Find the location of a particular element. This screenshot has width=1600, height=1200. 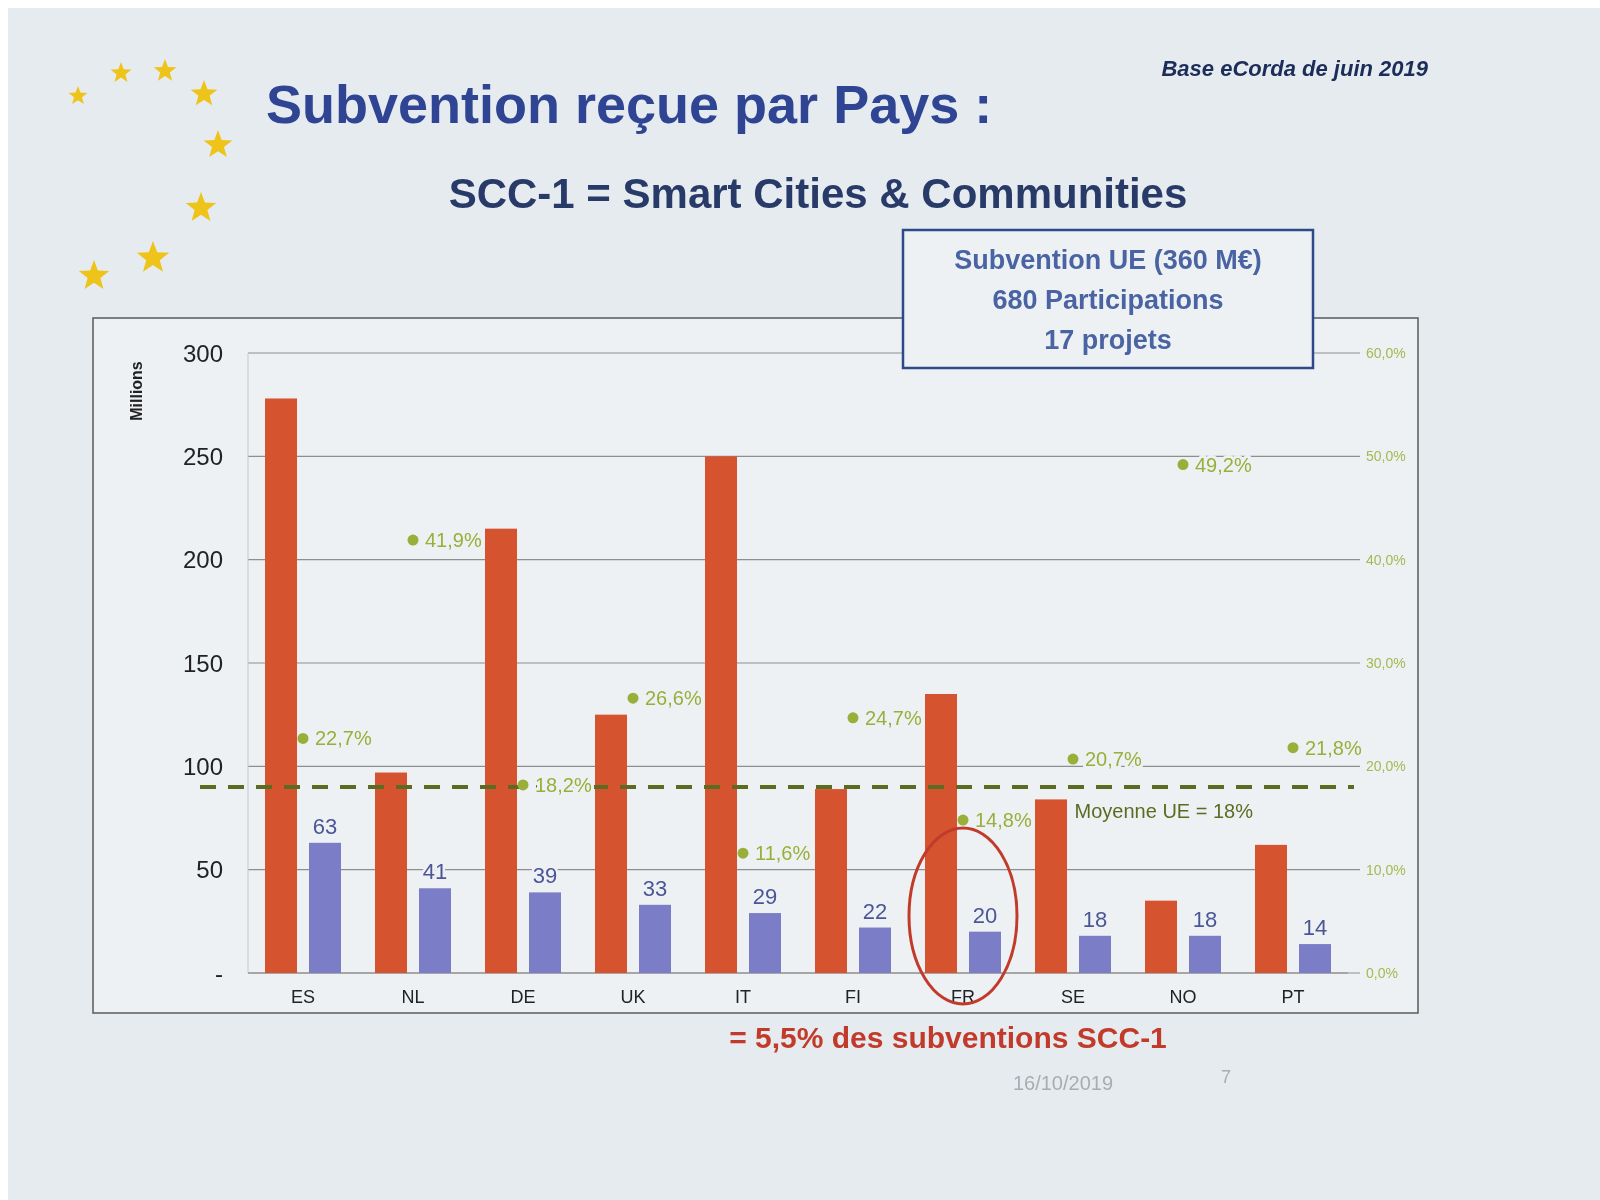

y2-tick-label: 0,0% is located at coordinates (1382, 973).